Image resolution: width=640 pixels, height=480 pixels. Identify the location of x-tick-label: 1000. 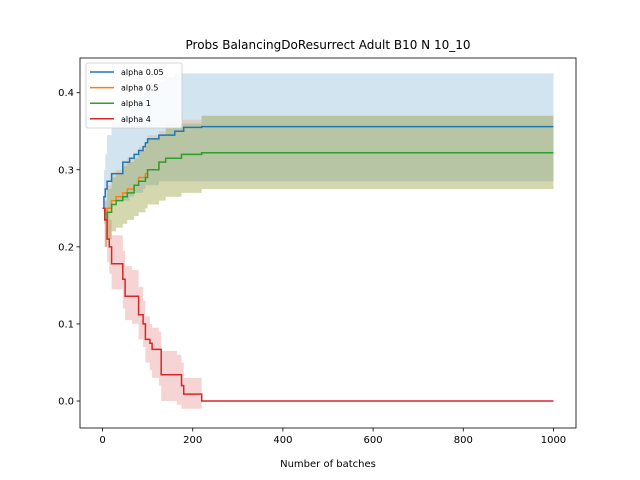
(553, 440).